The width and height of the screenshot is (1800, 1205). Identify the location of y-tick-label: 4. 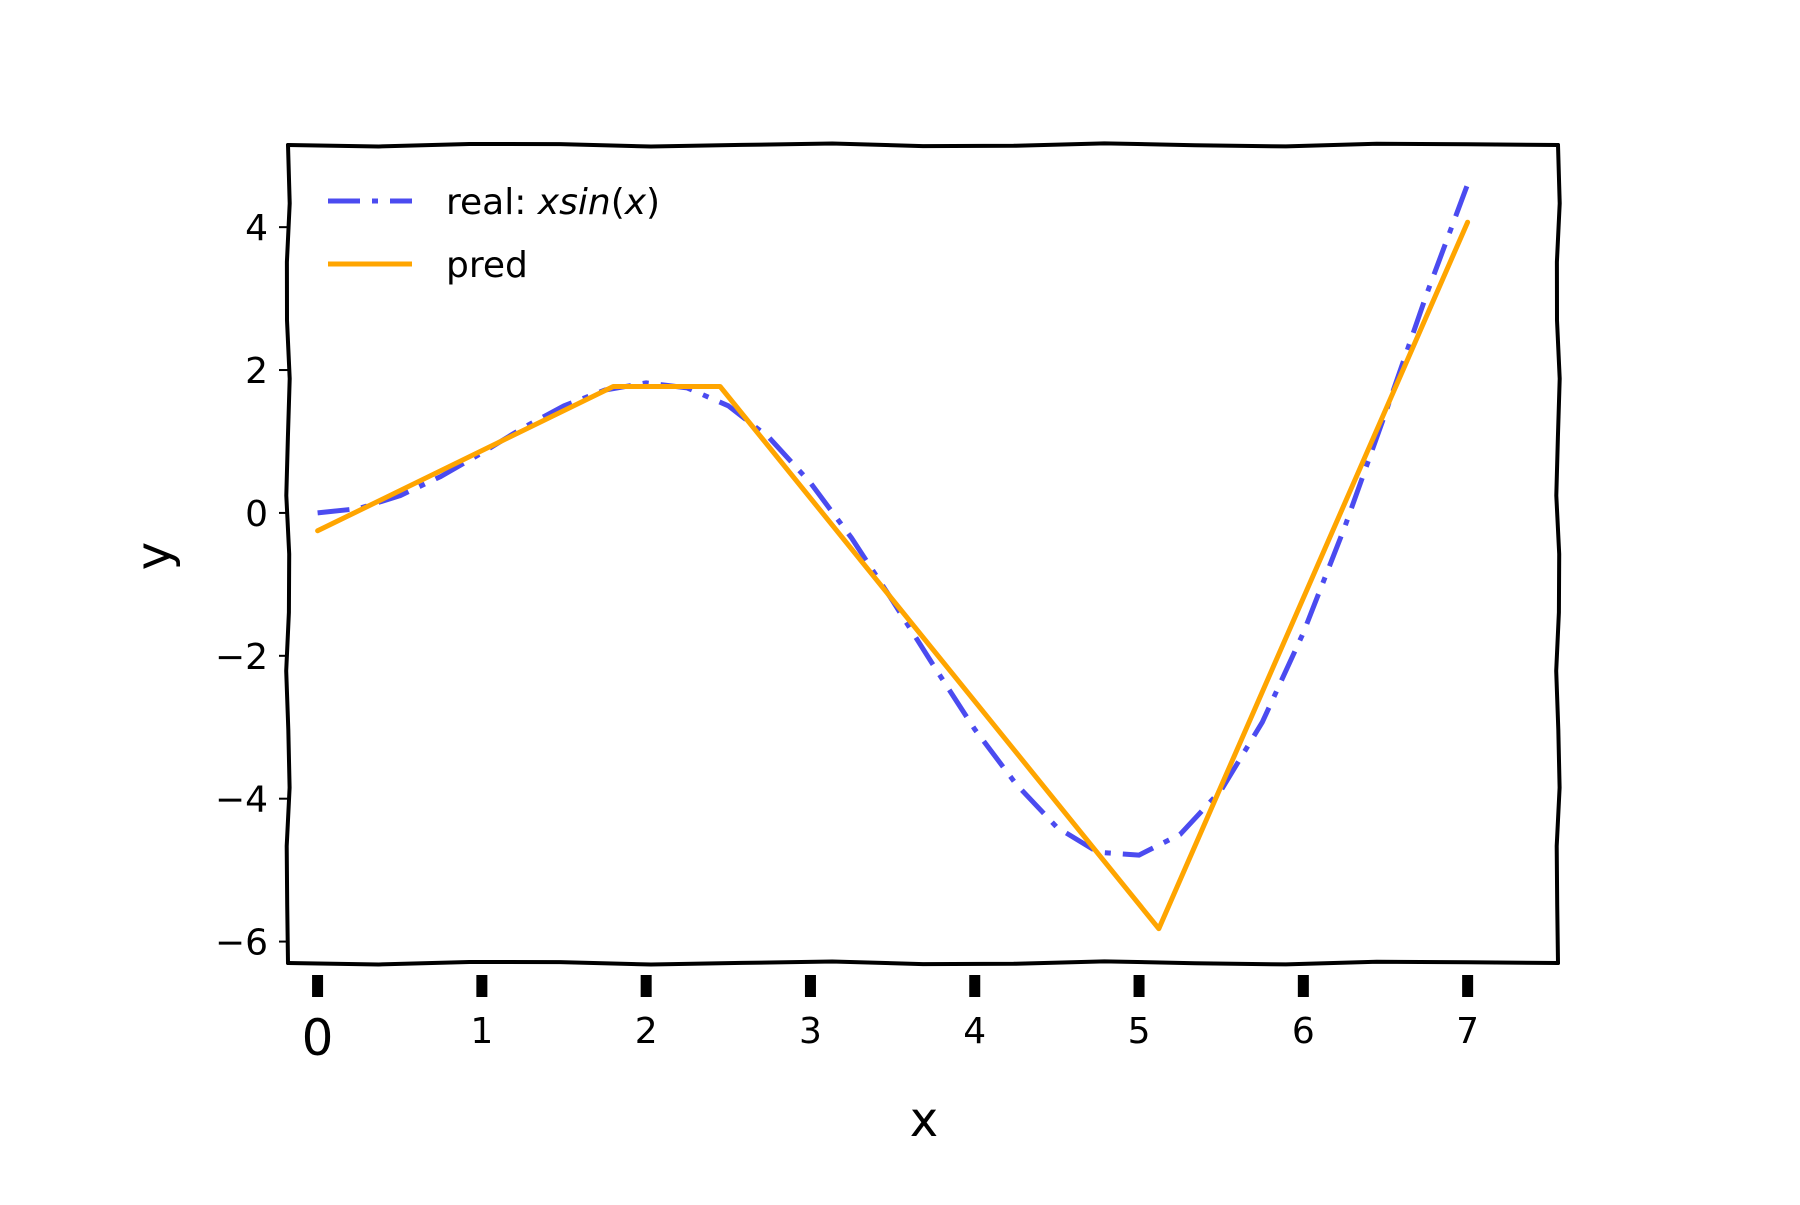
(256, 228).